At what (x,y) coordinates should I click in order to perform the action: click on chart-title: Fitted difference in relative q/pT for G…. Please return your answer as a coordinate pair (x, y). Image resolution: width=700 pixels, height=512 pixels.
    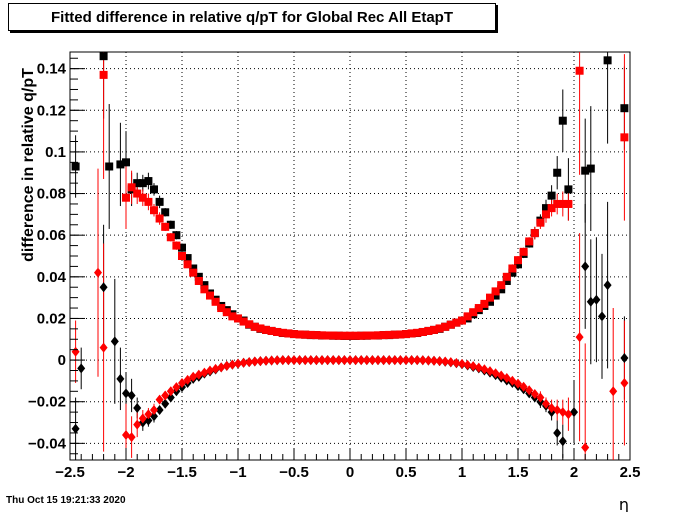
    Looking at the image, I should click on (251, 17).